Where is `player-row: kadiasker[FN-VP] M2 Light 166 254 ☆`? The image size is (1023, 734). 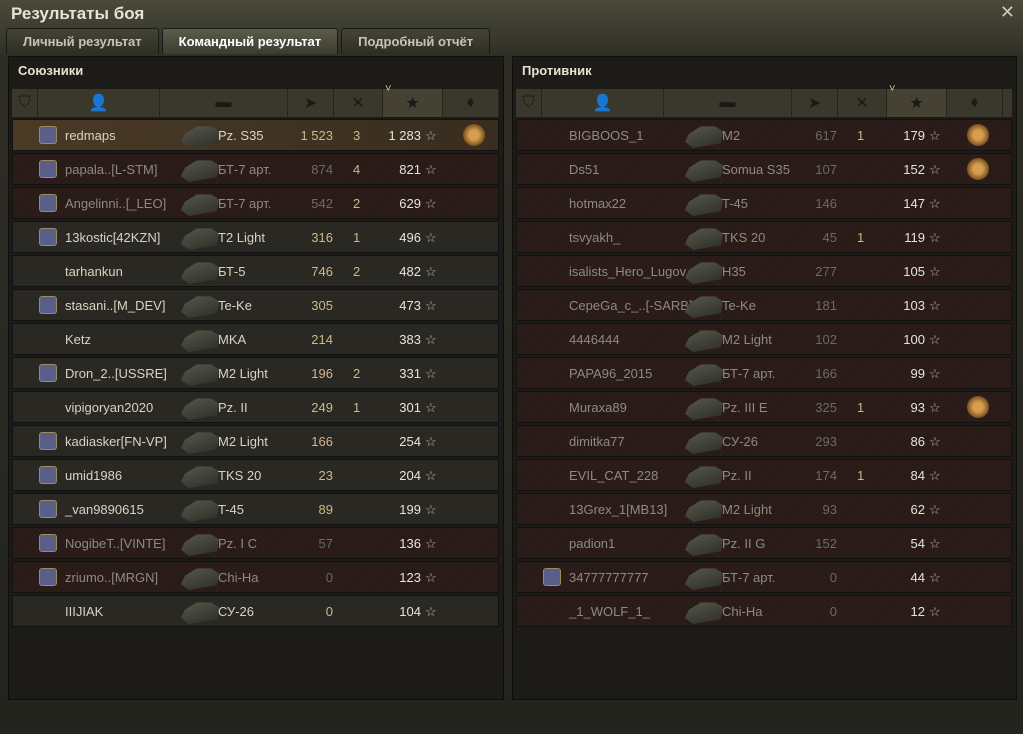 player-row: kadiasker[FN-VP] M2 Light 166 254 ☆ is located at coordinates (255, 441).